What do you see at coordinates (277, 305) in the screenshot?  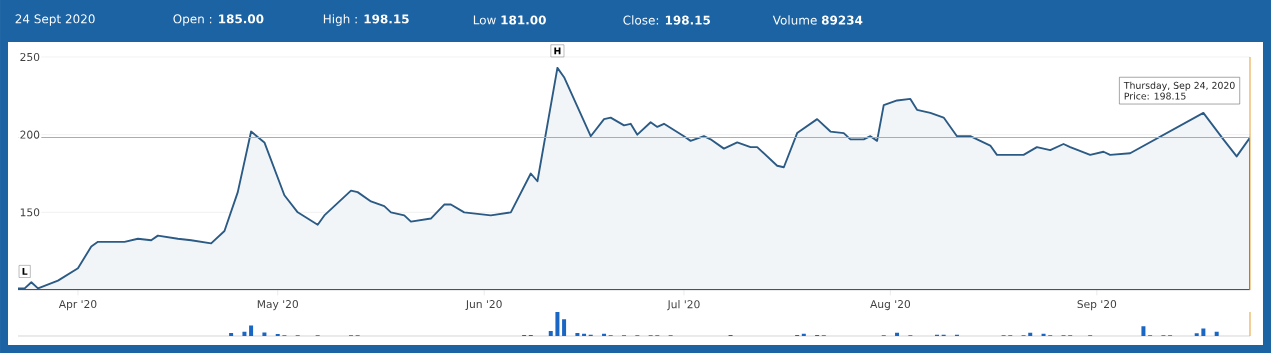 I see `x-tick-label: May '20` at bounding box center [277, 305].